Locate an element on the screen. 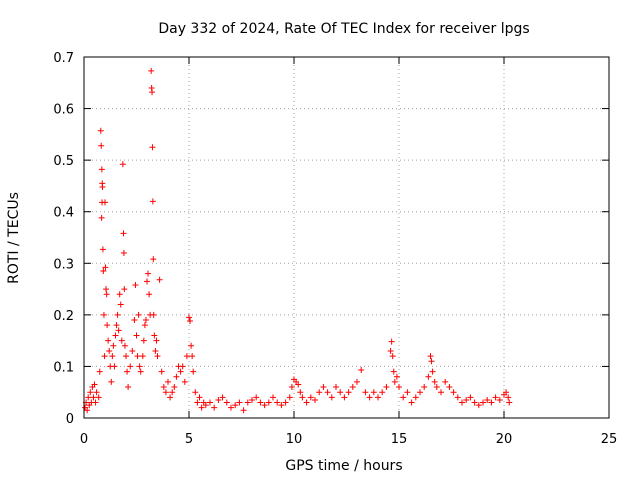 Image resolution: width=640 pixels, height=480 pixels. y-tick-label: 0.6 is located at coordinates (63, 110).